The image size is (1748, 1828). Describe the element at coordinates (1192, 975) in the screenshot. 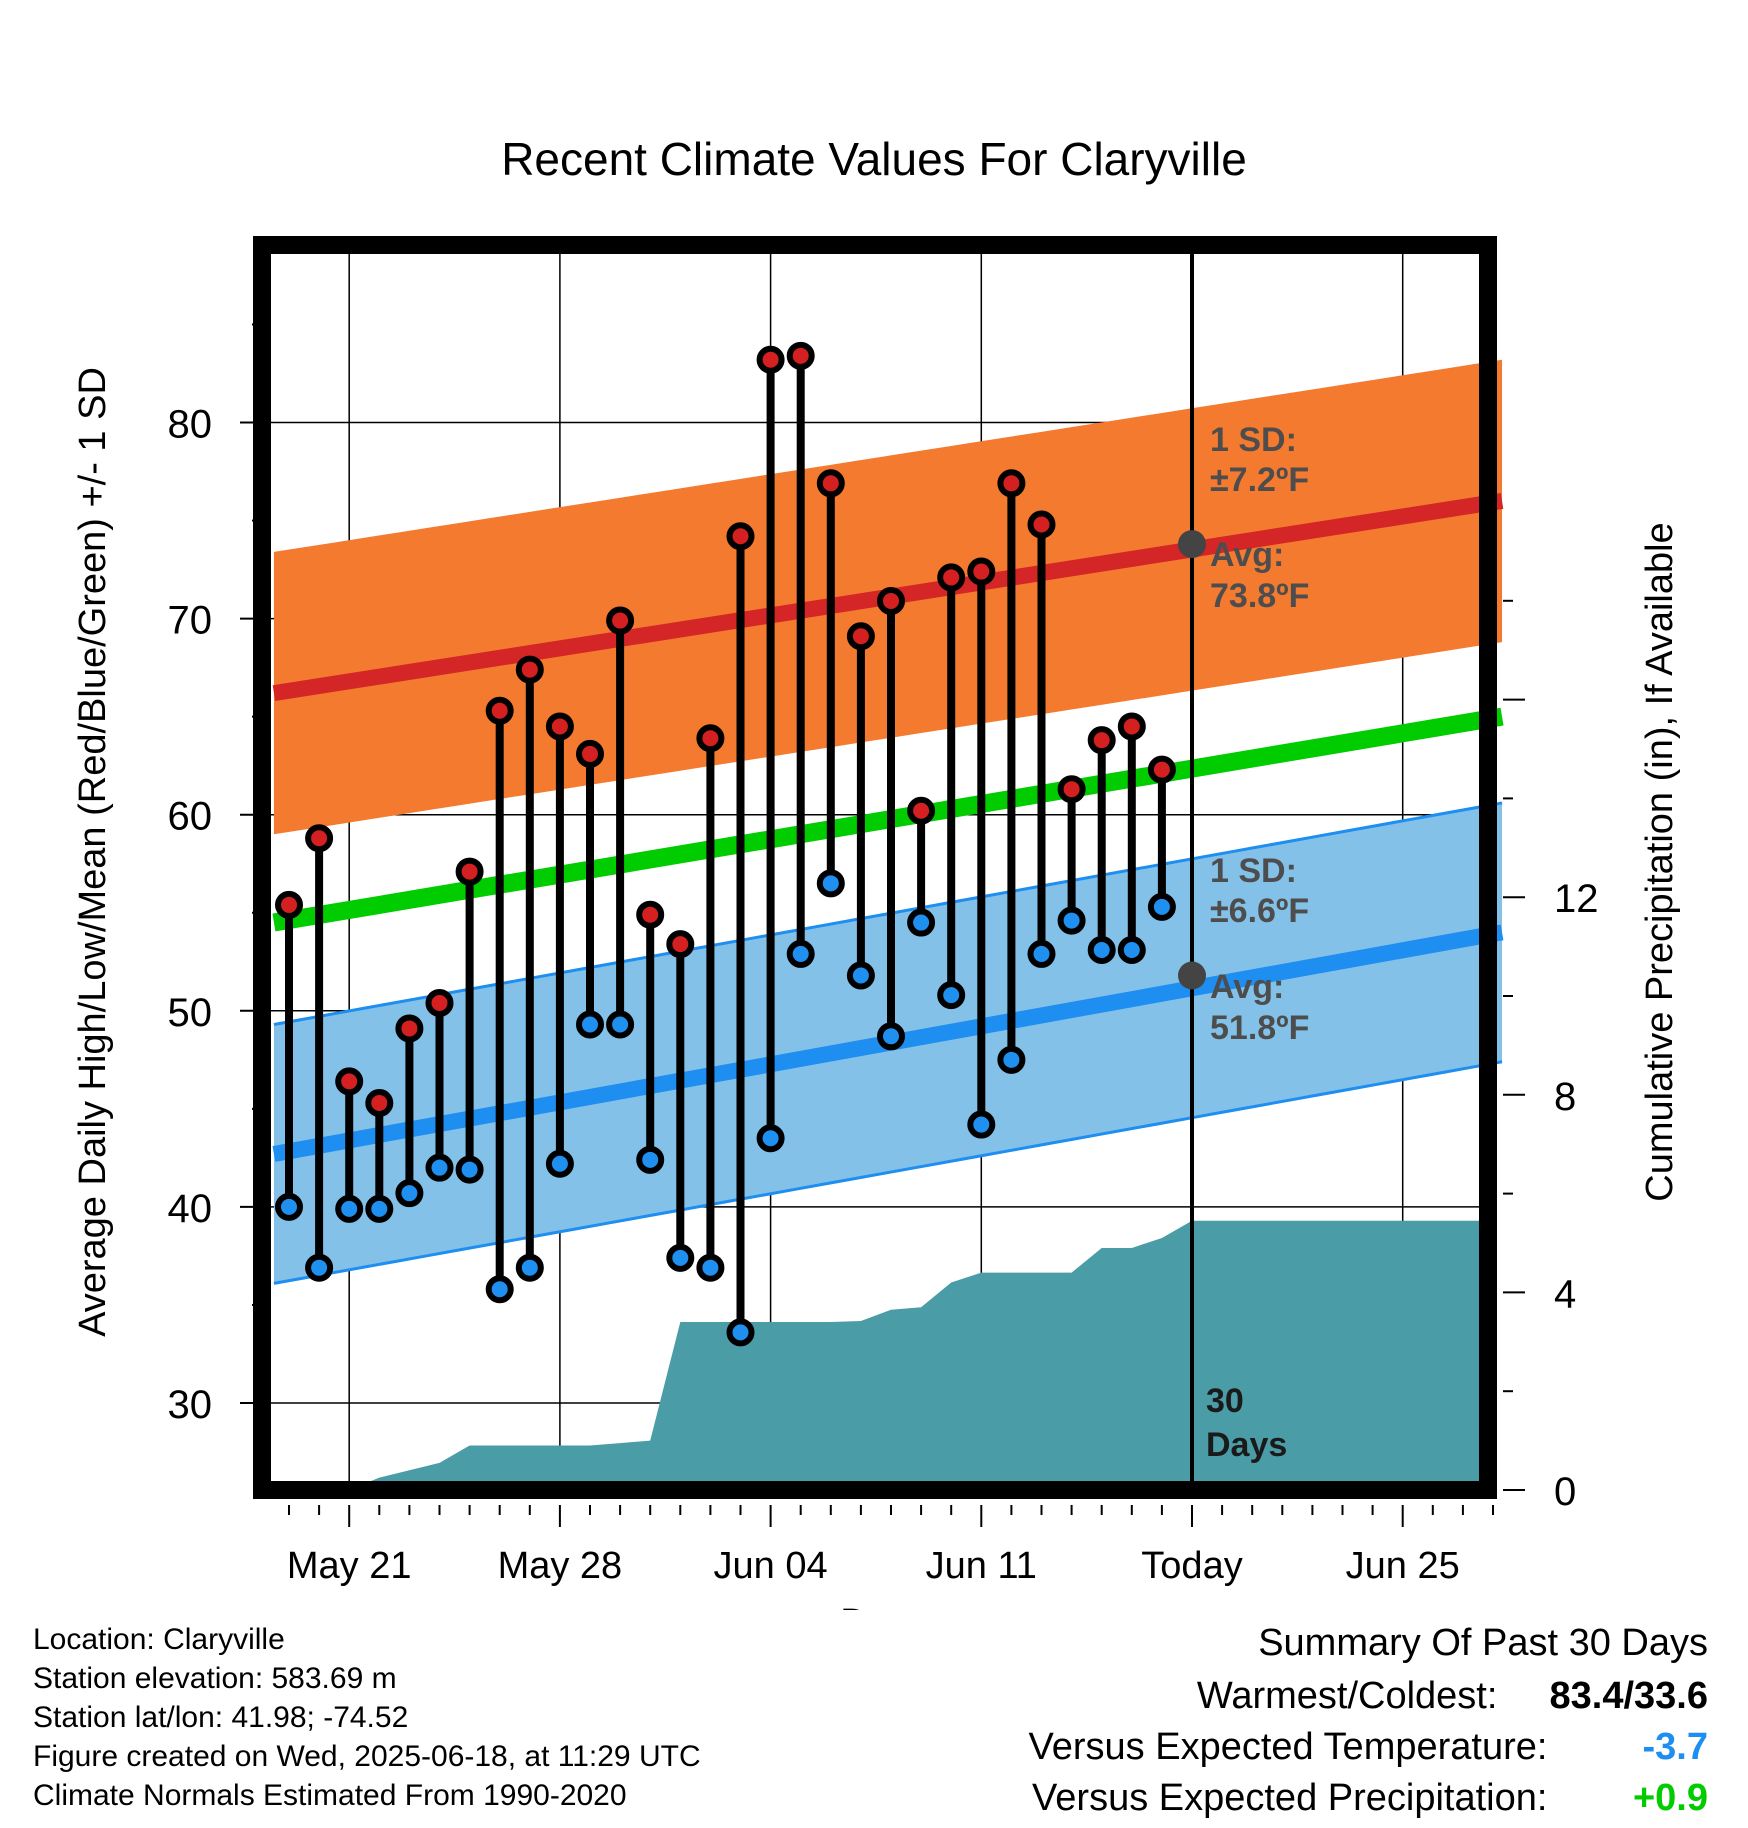

I see `low-avg-marker` at that location.